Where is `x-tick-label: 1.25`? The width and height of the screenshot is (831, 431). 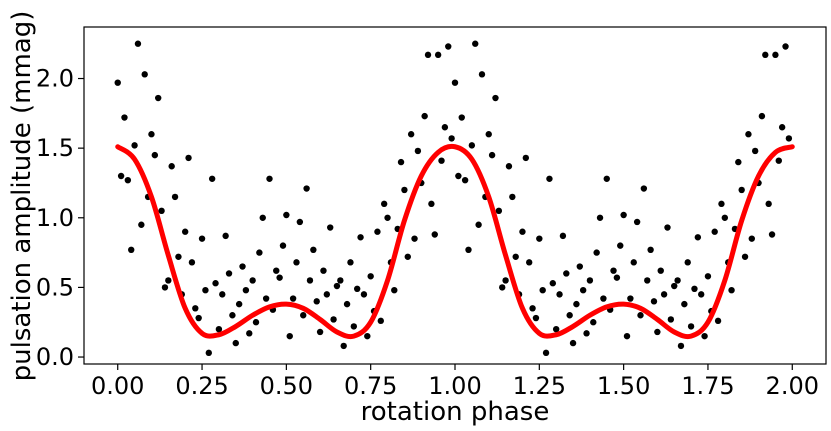
x-tick-label: 1.25 is located at coordinates (539, 386).